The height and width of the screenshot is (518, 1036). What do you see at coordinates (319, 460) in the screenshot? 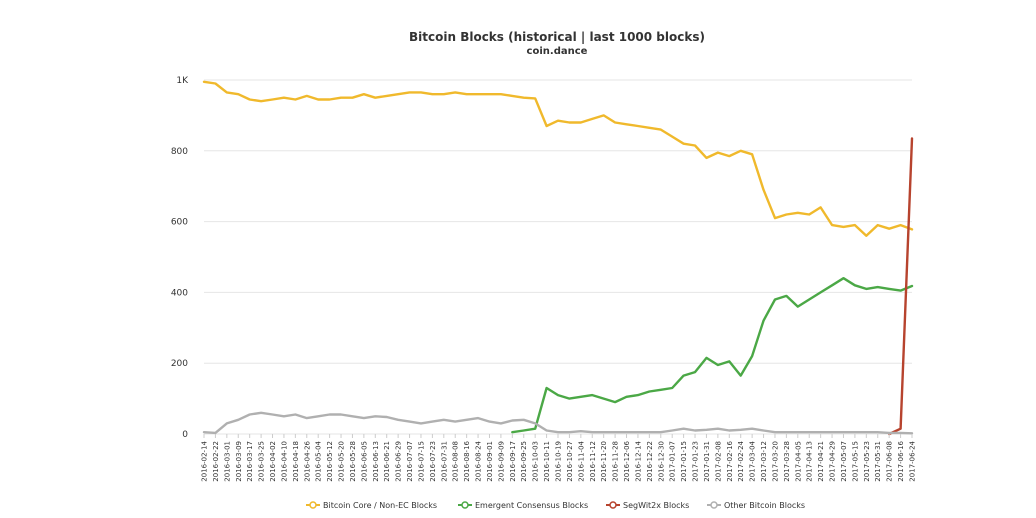
I see `x-tick-label: 2016-05-04` at bounding box center [319, 460].